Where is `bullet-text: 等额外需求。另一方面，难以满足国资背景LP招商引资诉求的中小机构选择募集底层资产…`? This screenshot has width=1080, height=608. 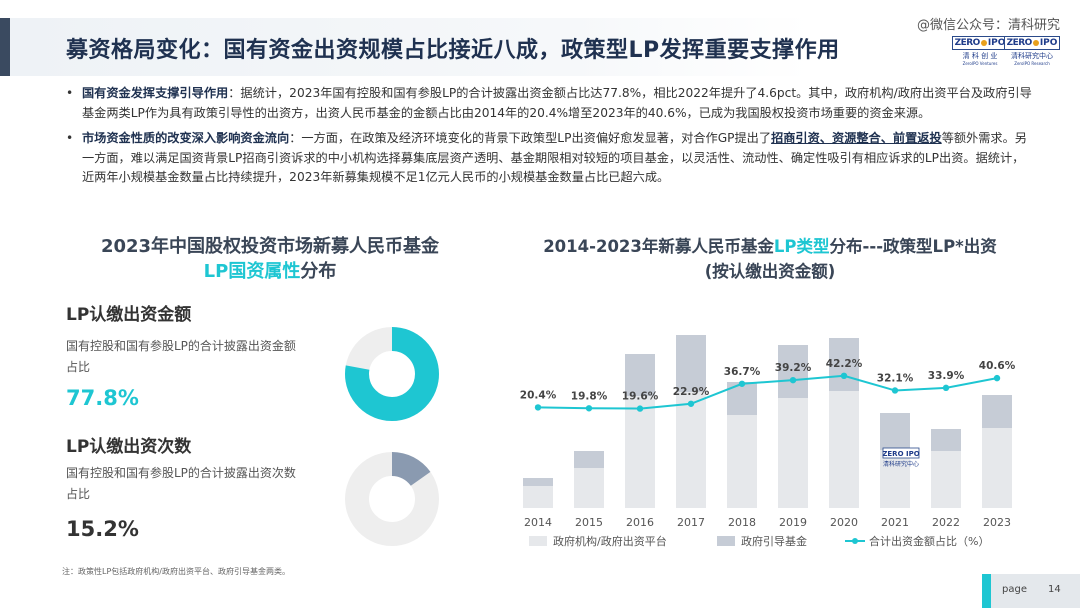
bullet-text: 等额外需求。另一方面，难以满足国资背景LP招商引资诉求的中小机构选择募集底层资产… is located at coordinates (554, 157).